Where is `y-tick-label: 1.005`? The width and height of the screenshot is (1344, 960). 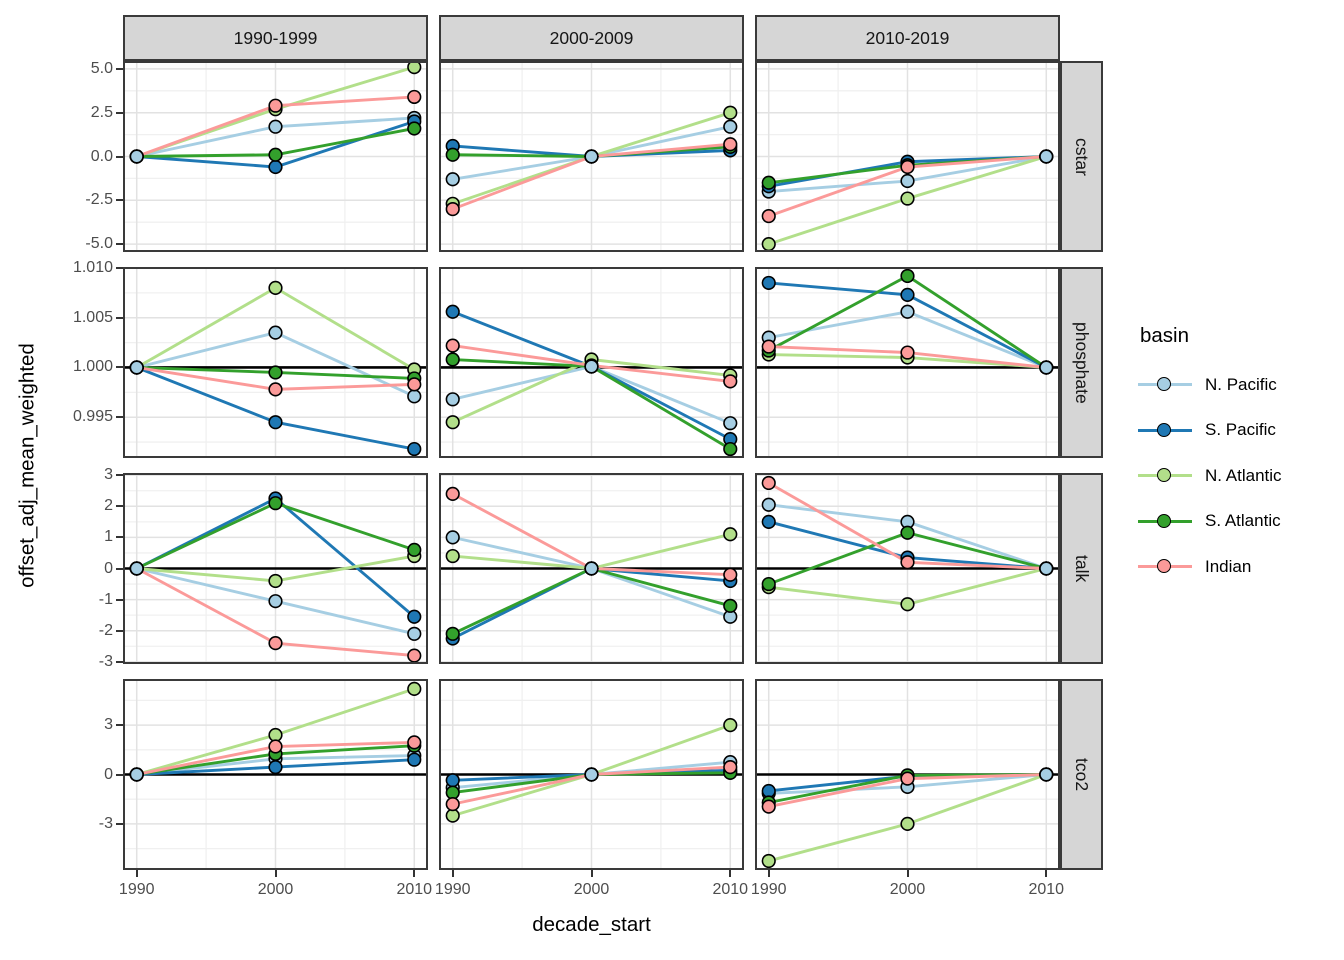 y-tick-label: 1.005 is located at coordinates (92, 317).